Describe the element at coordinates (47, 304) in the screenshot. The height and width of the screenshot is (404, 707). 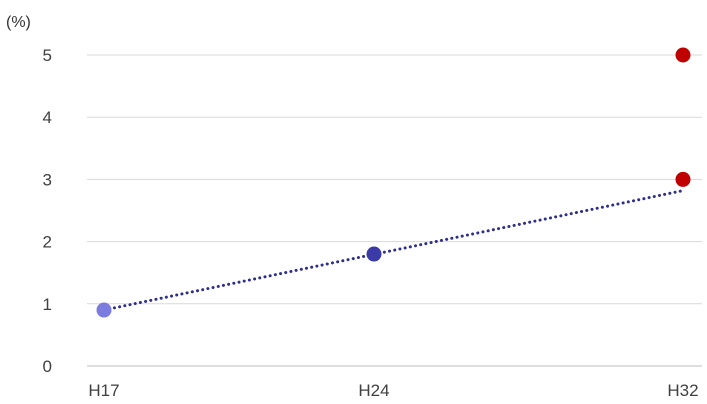
I see `y-tick-label: 1` at that location.